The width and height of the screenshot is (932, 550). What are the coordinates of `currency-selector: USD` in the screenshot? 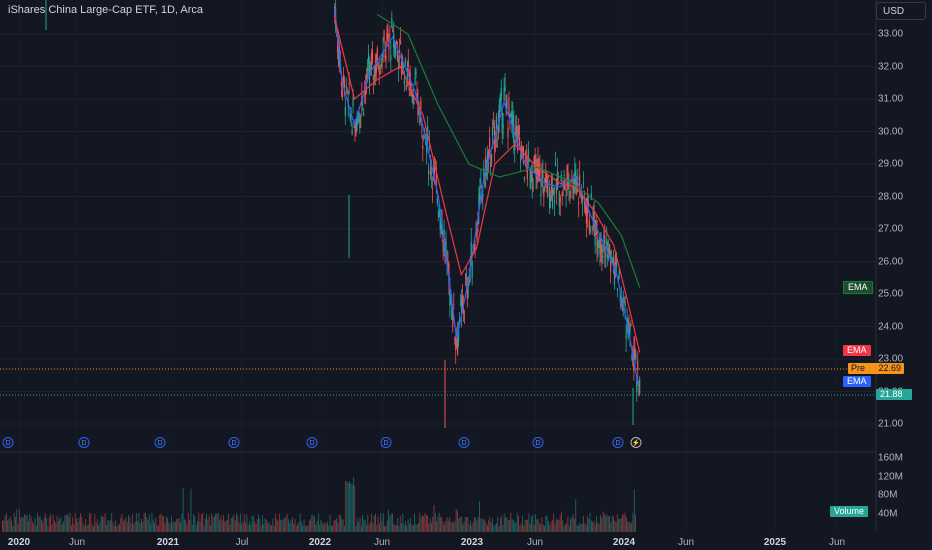 It's located at (901, 11).